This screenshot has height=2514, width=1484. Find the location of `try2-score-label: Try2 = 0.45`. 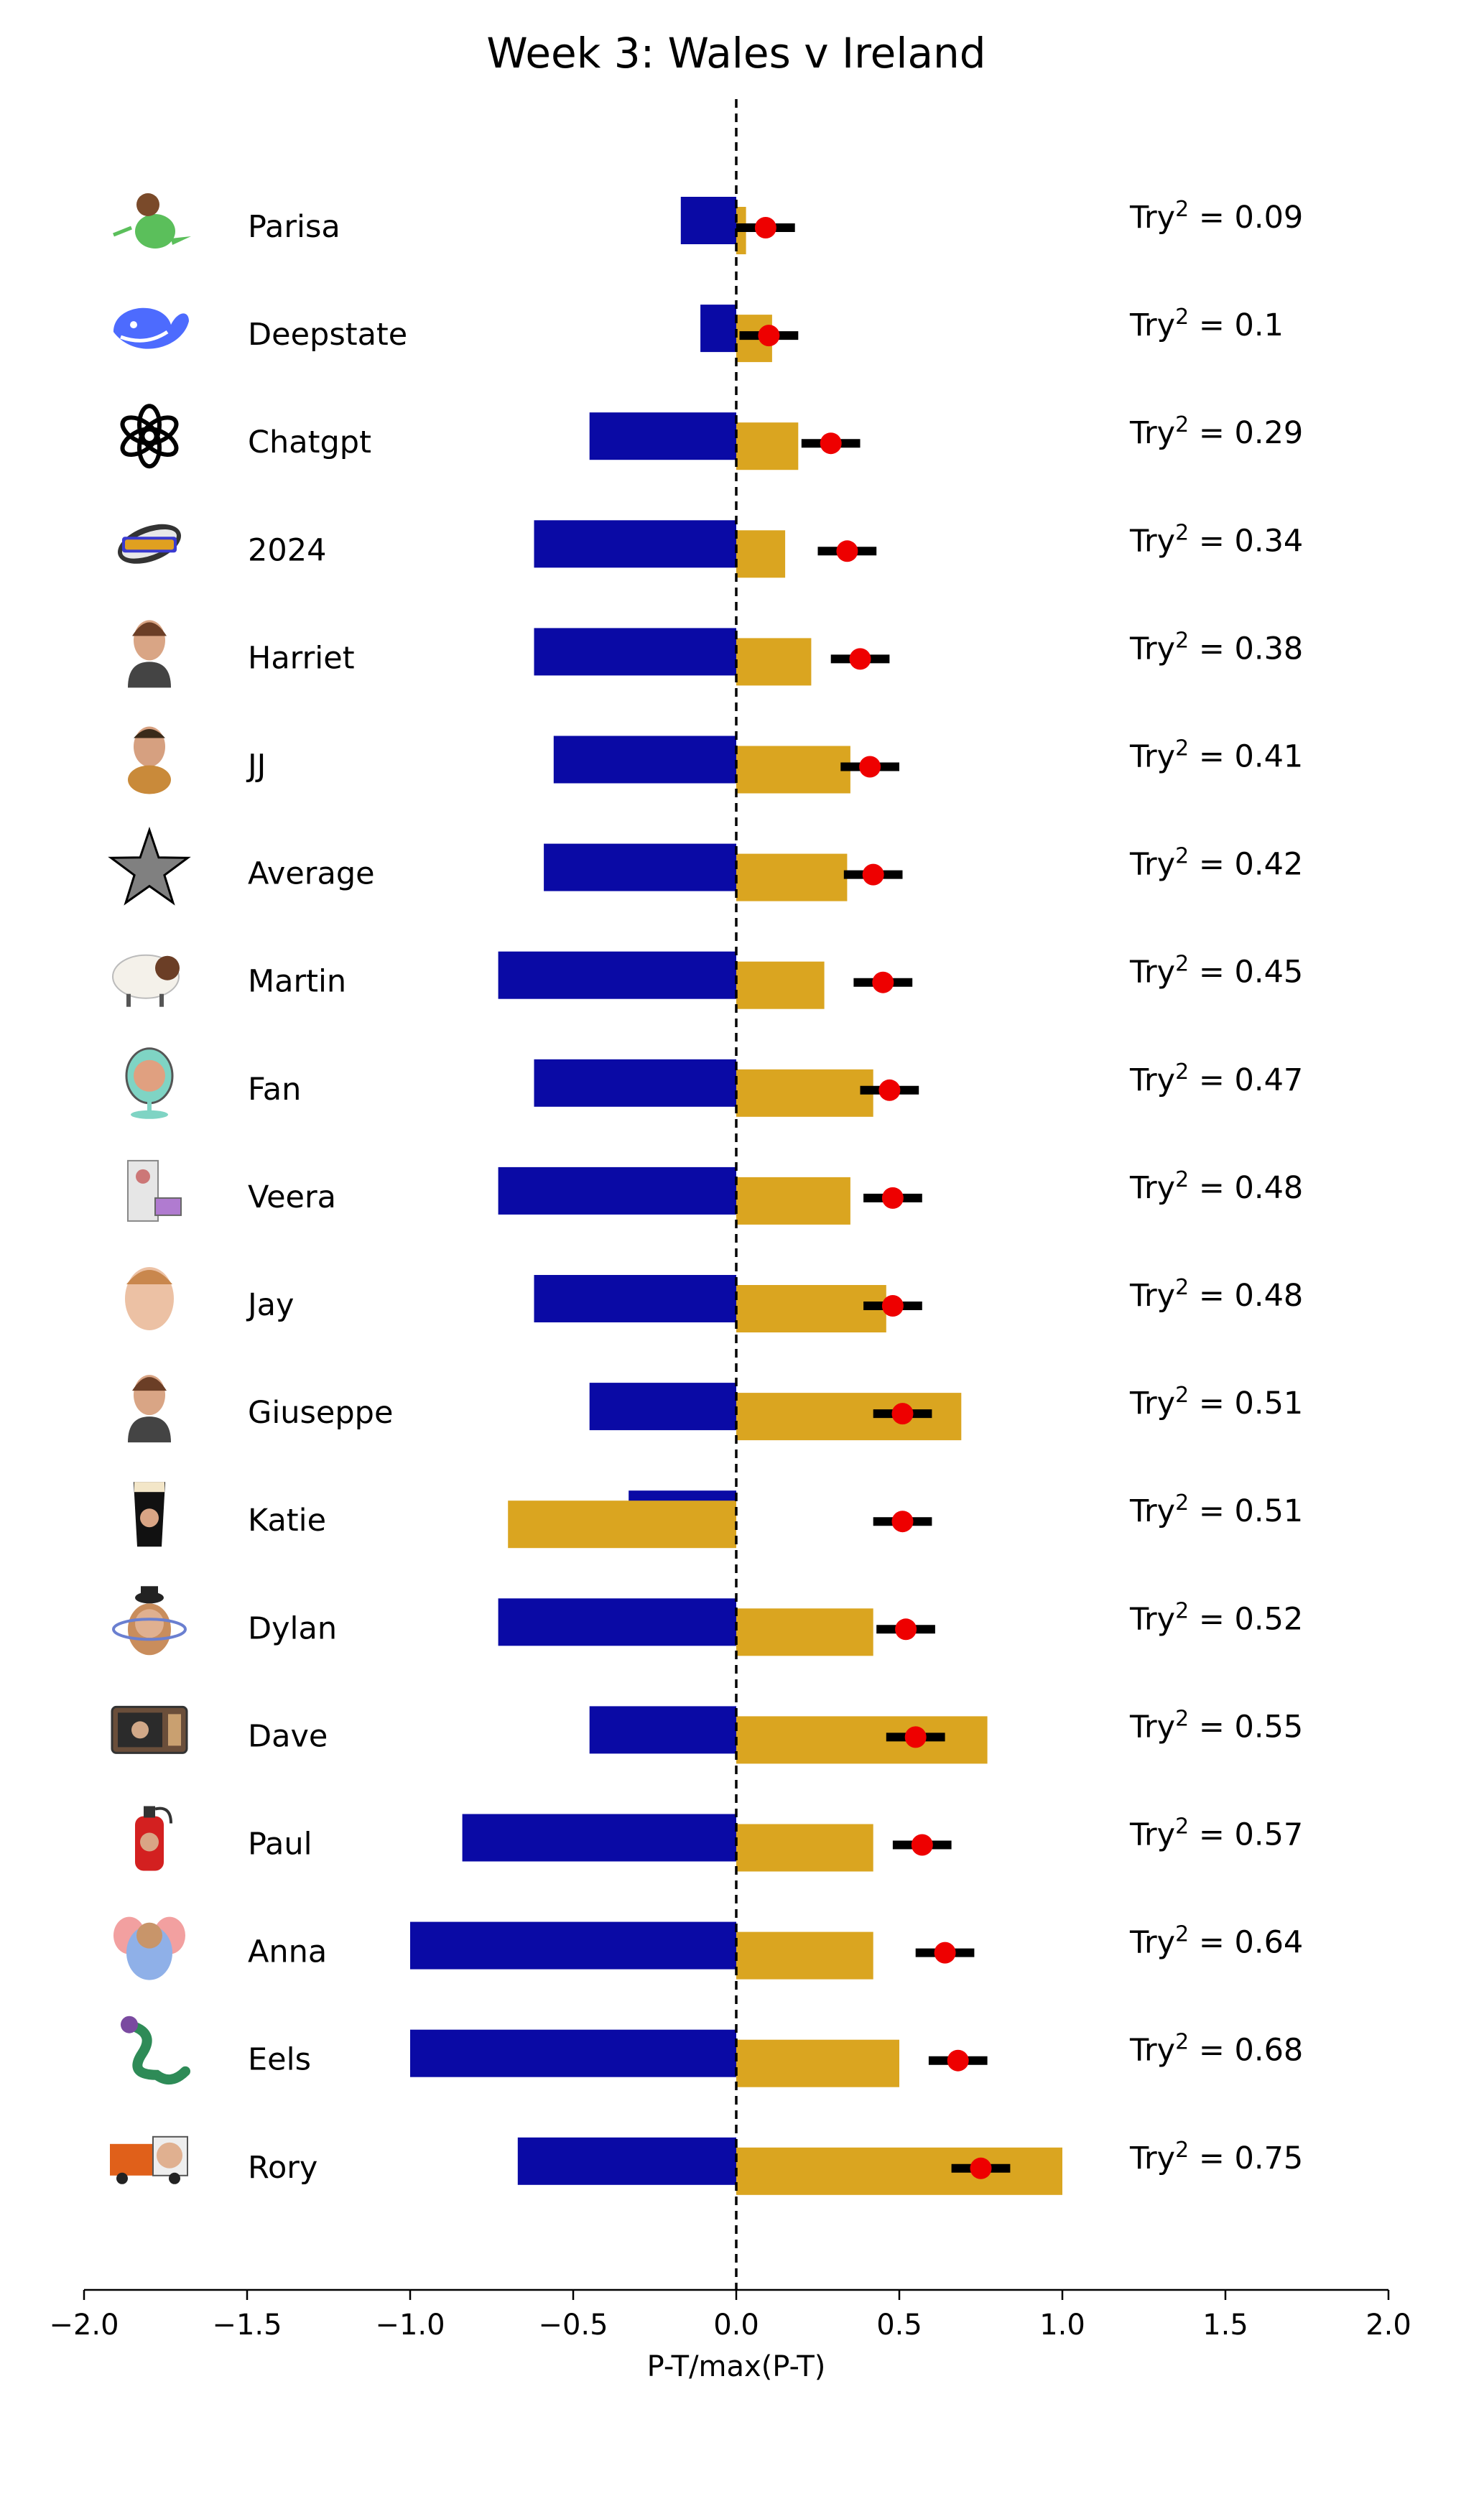

try2-score-label: Try2 = 0.45 is located at coordinates (1216, 971).